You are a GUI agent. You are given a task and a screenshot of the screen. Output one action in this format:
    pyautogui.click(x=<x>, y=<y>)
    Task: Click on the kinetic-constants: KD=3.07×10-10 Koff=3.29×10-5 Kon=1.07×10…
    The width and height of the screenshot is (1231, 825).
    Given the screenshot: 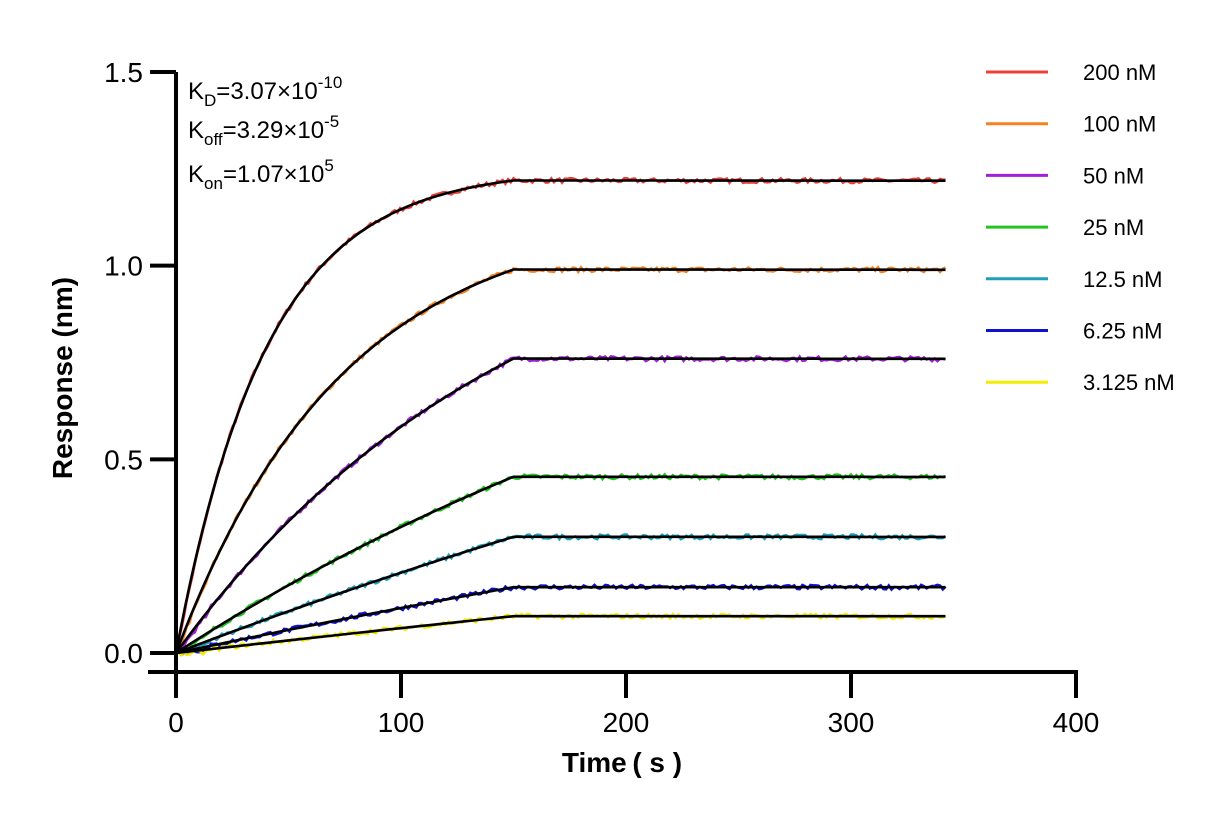 What is the action you would take?
    pyautogui.click(x=265, y=133)
    